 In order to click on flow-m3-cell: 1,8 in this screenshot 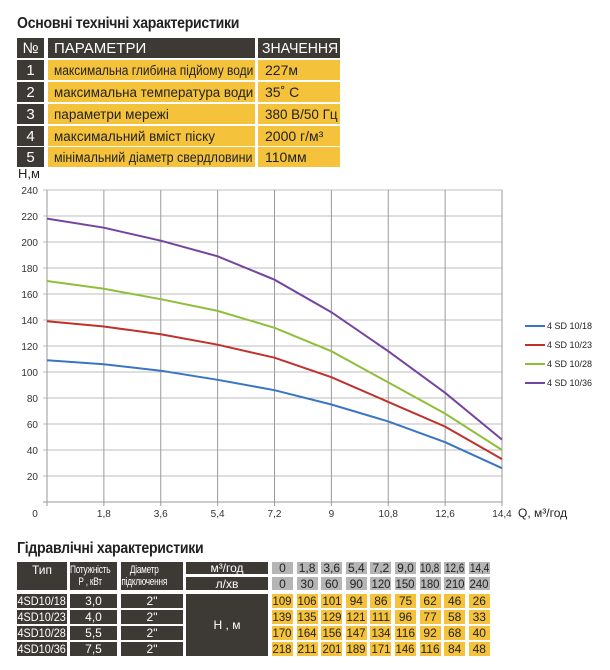, I will do `click(307, 568)`.